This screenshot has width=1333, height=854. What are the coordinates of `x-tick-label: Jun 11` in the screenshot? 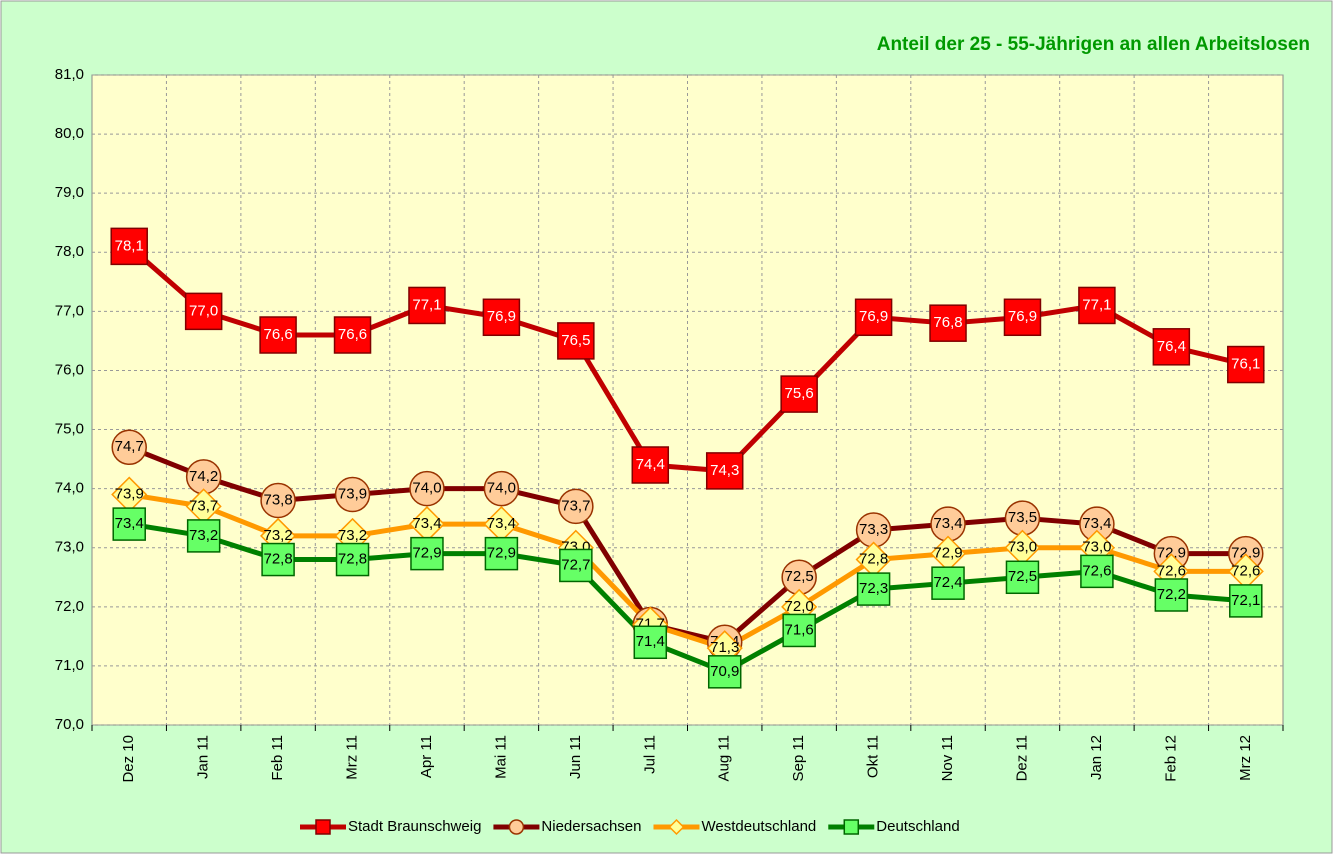 It's located at (575, 757).